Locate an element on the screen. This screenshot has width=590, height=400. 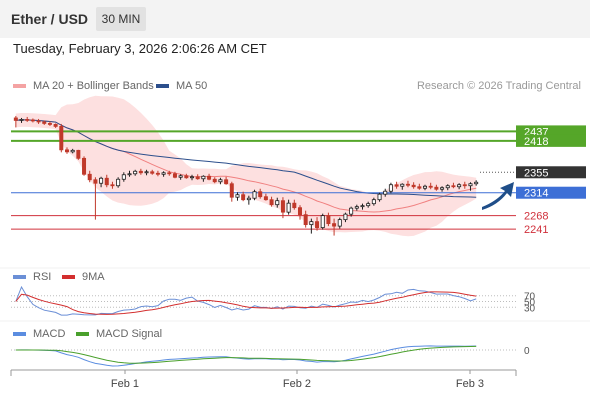
forecast-arrow is located at coordinates (498, 196).